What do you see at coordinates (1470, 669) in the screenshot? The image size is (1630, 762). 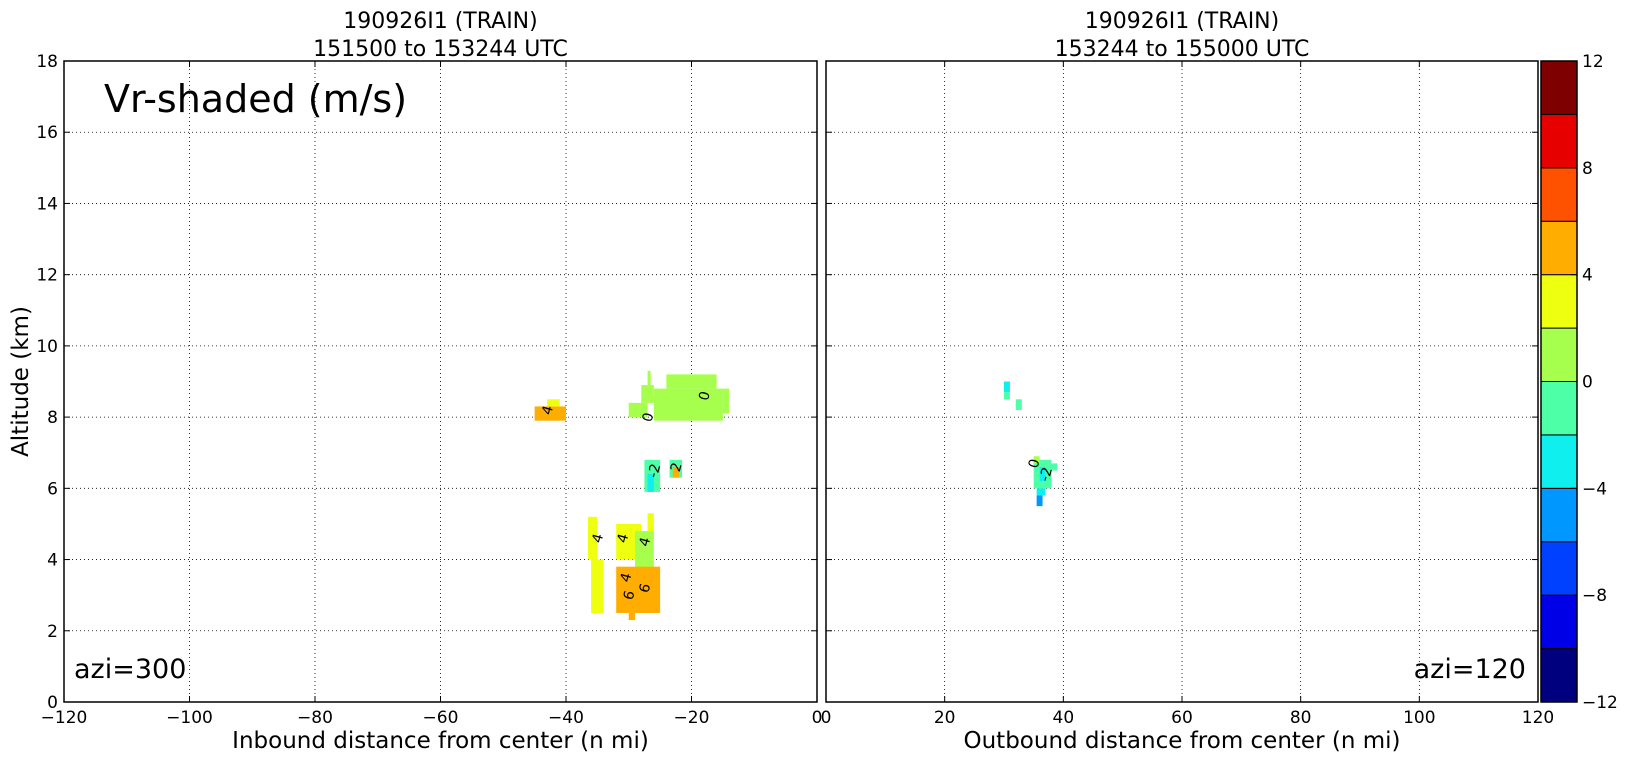 I see `azimuth-label: azi=120` at bounding box center [1470, 669].